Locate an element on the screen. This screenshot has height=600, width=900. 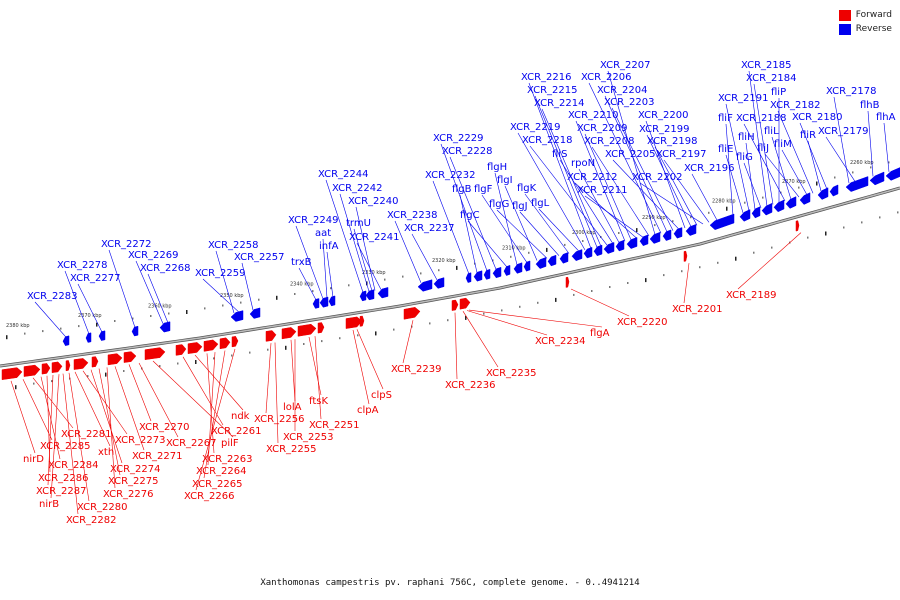
reverse-gene-label: XCR_2180 is located at coordinates (817, 117).